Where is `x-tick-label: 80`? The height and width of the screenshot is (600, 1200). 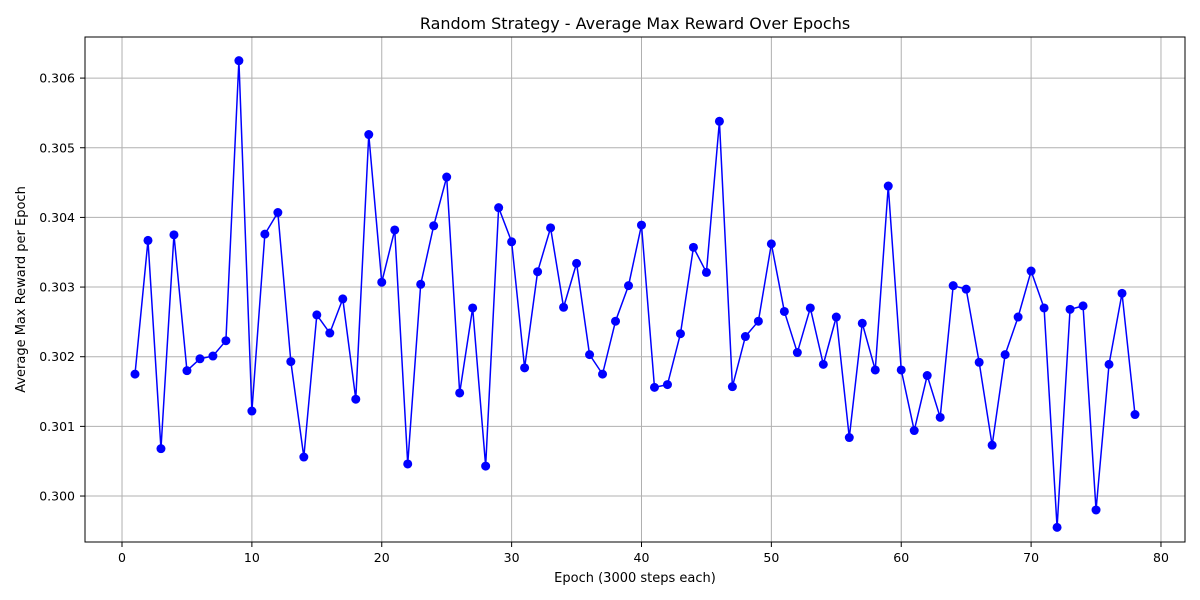 x-tick-label: 80 is located at coordinates (1161, 557).